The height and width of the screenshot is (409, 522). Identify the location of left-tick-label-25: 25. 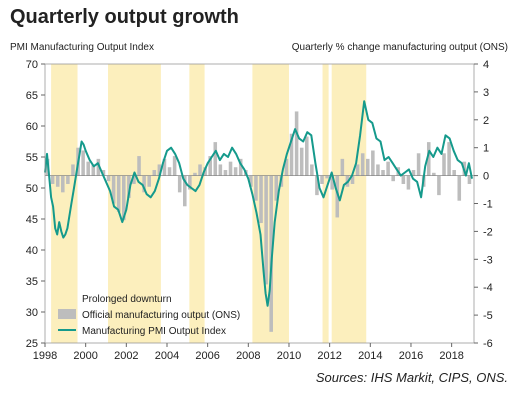
(32, 344).